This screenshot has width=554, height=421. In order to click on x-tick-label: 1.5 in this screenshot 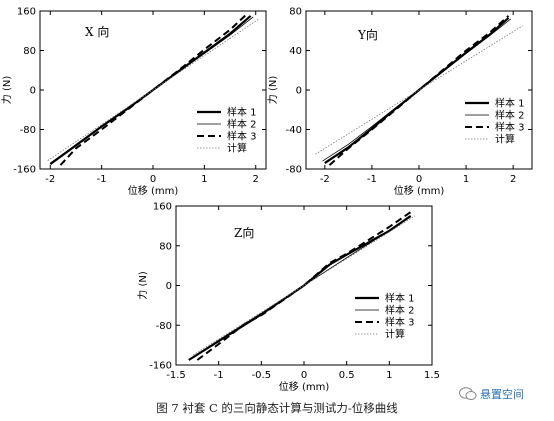, I will do `click(432, 375)`.